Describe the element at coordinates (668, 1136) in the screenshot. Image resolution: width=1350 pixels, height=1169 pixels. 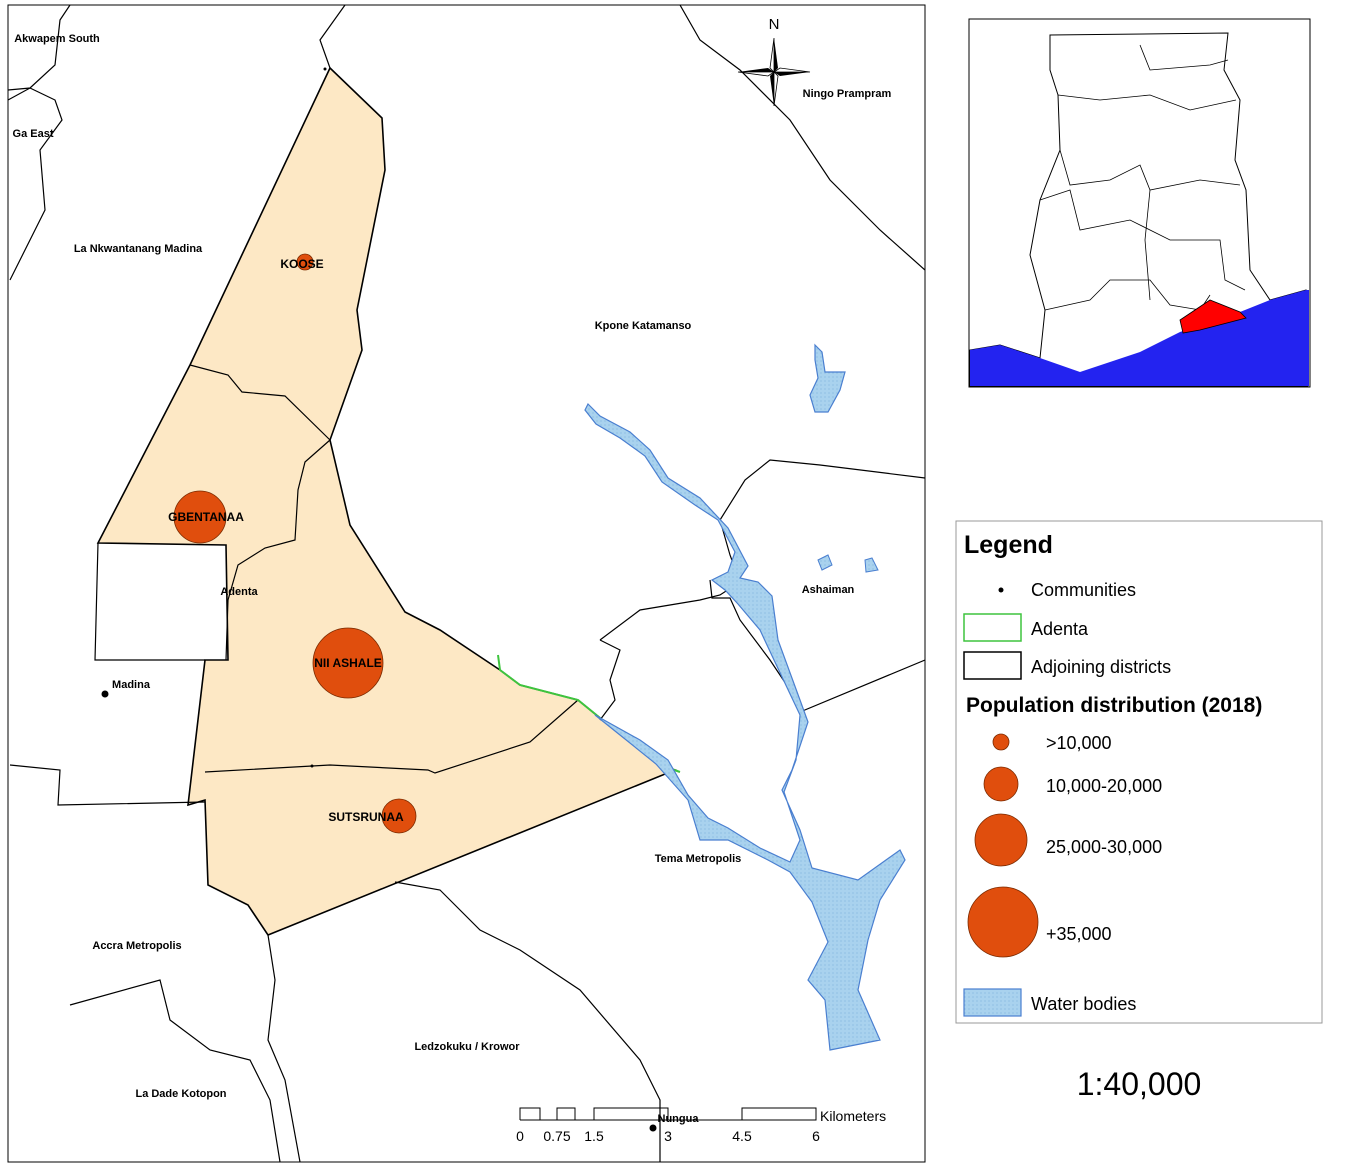
I see `scale-tick-label: 3` at that location.